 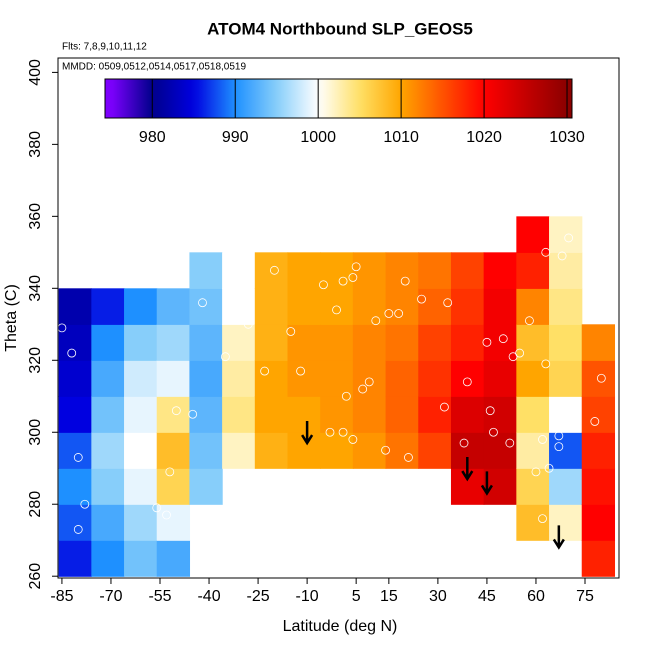 What do you see at coordinates (110, 596) in the screenshot?
I see `x-tick-label: -70` at bounding box center [110, 596].